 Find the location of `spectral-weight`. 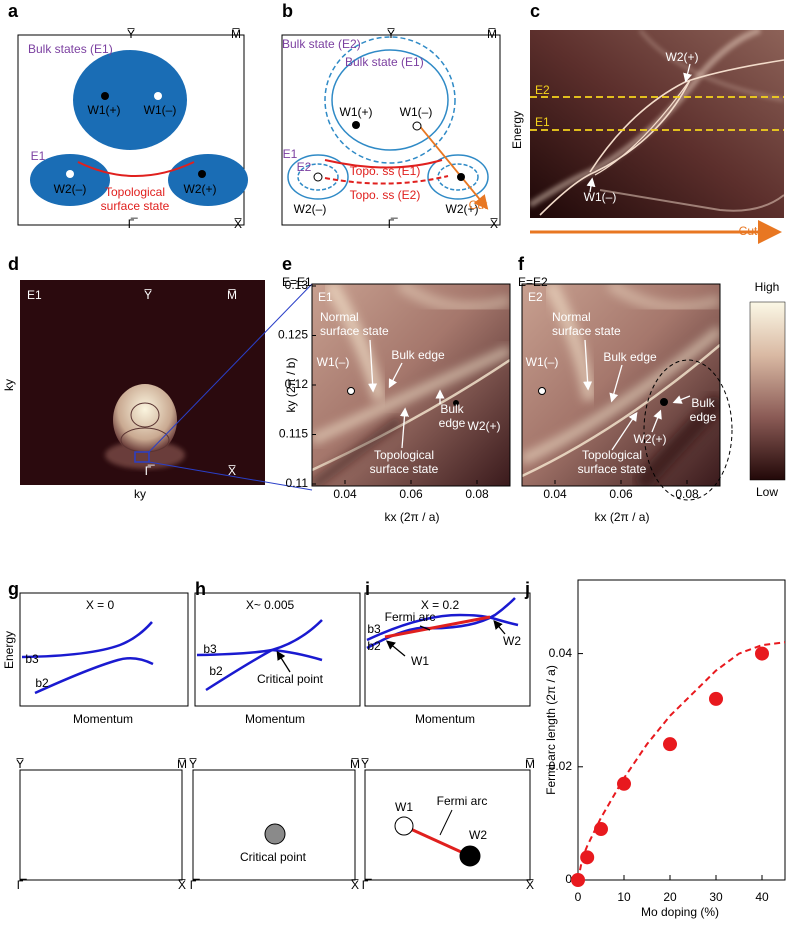

spectral-weight is located at coordinates (145, 420).